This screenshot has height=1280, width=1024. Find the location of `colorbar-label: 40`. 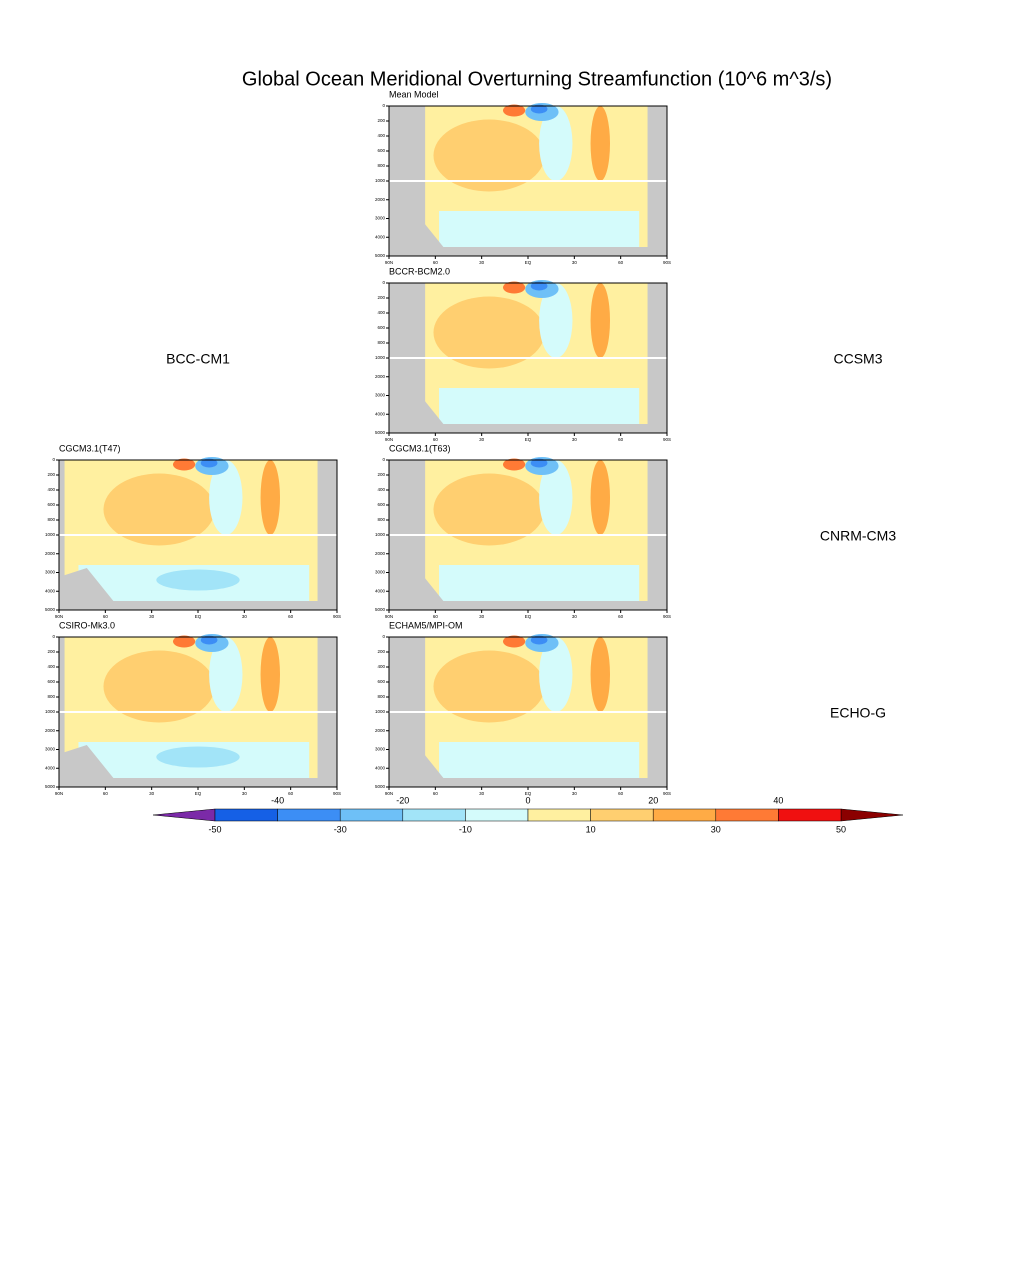

colorbar-label: 40 is located at coordinates (778, 800).